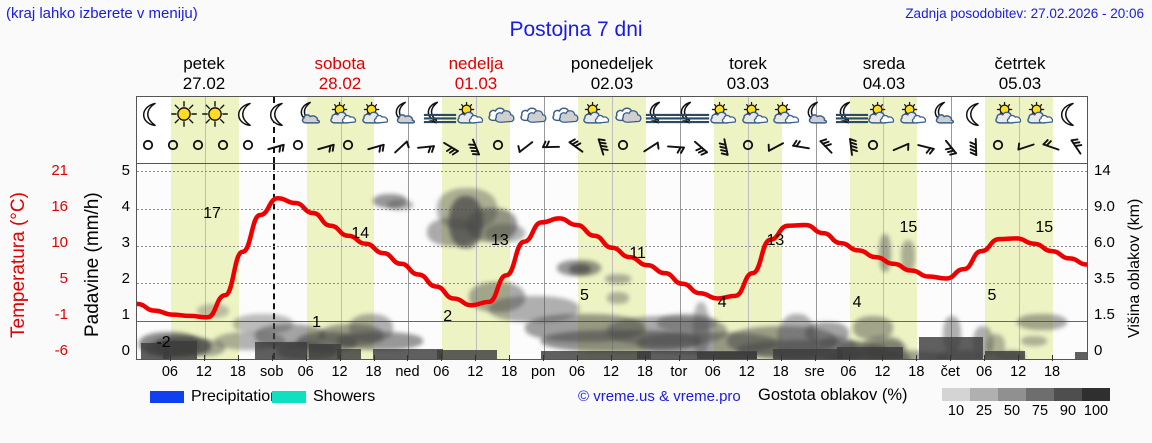  I want to click on temperature-tick: 21, so click(59, 170).